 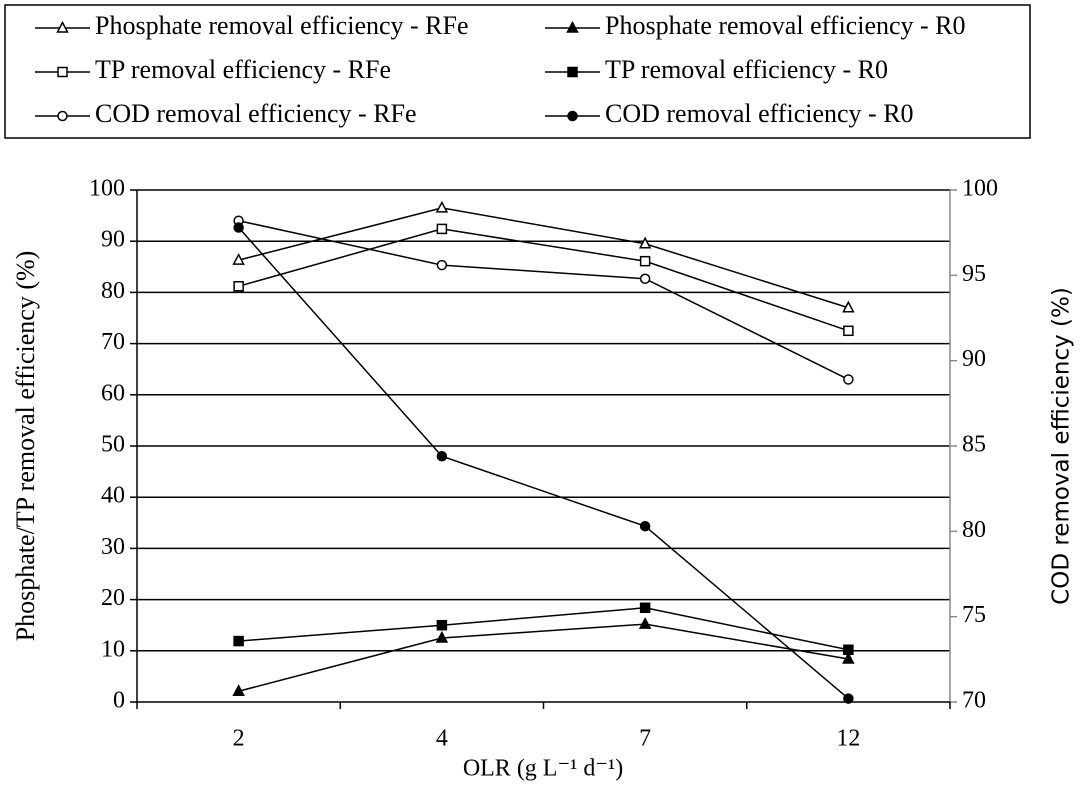 I want to click on x-tick-label: 7, so click(x=645, y=739).